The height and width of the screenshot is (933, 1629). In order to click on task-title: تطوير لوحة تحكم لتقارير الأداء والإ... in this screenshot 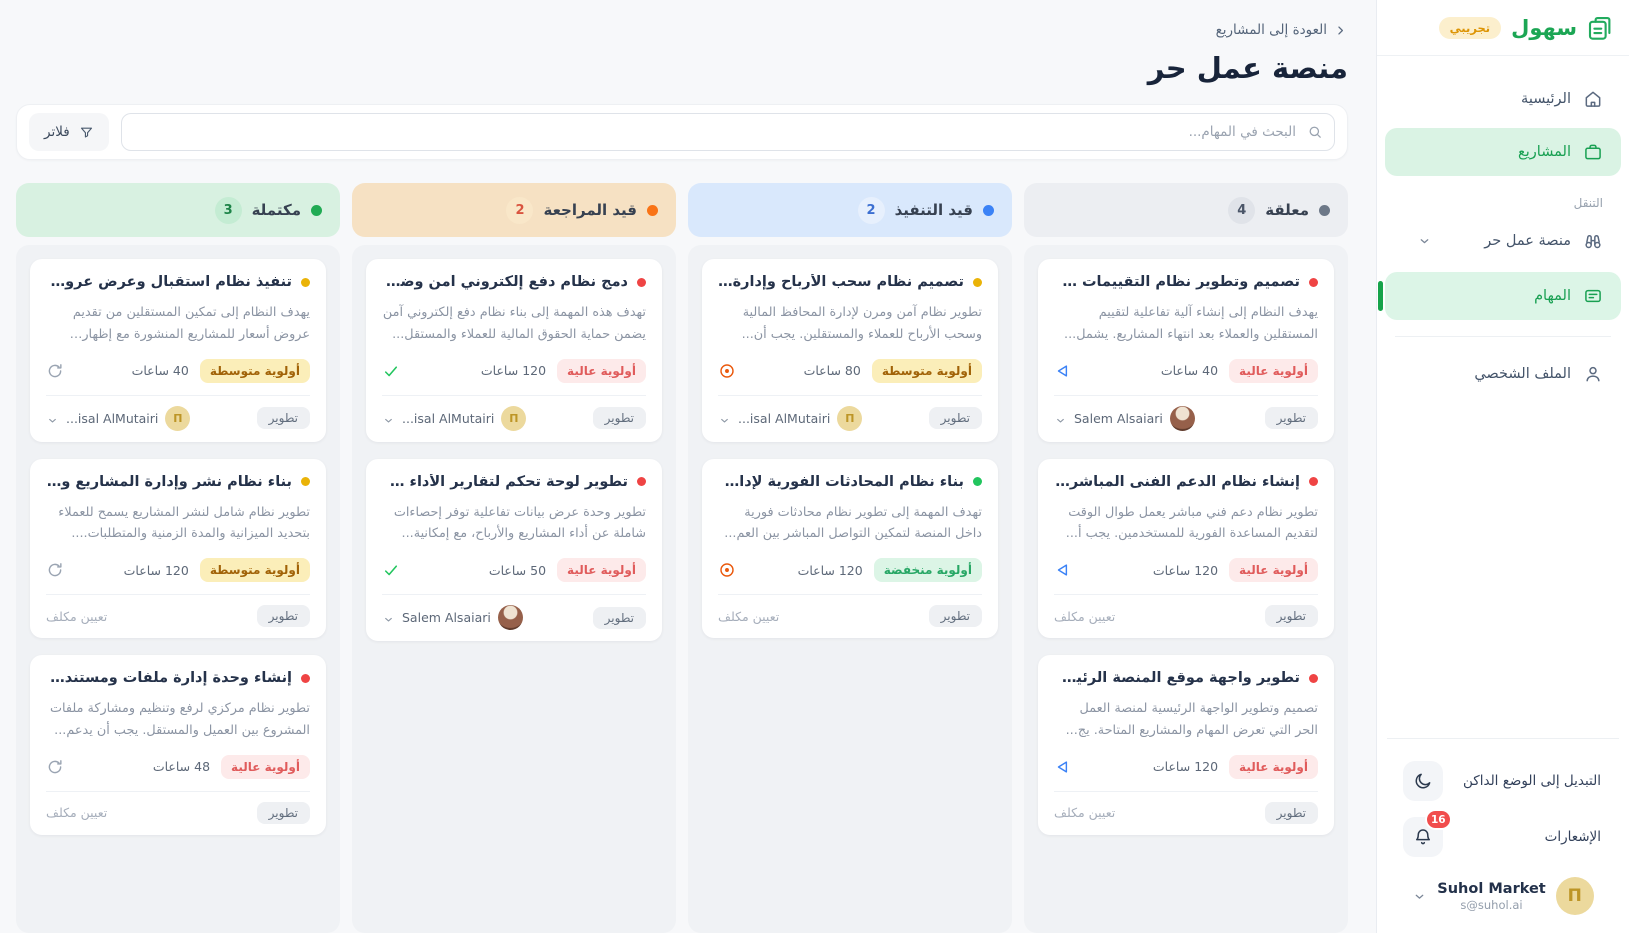, I will do `click(505, 481)`.